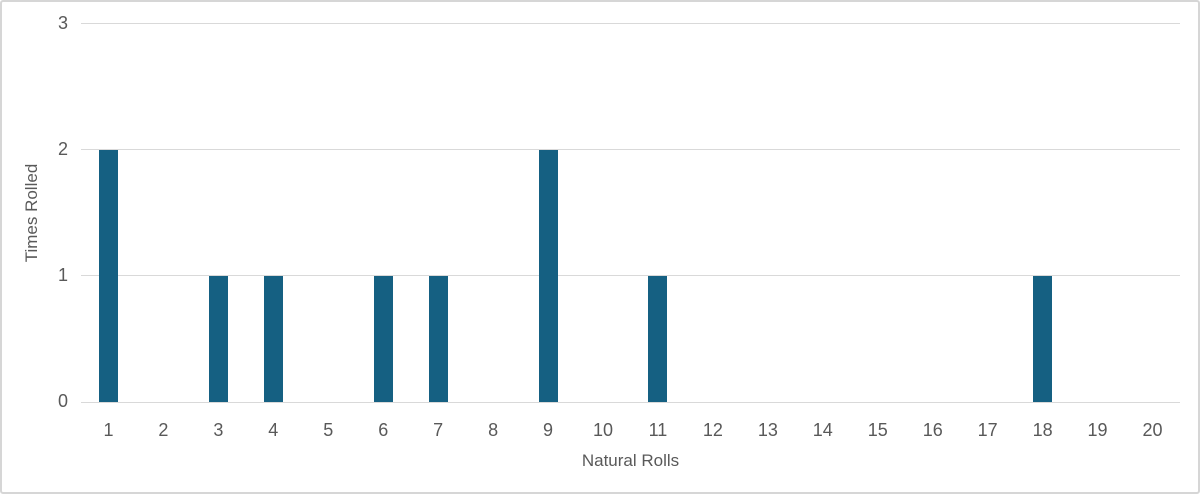 The image size is (1200, 494). Describe the element at coordinates (987, 430) in the screenshot. I see `x-tick-label-17: 17` at that location.